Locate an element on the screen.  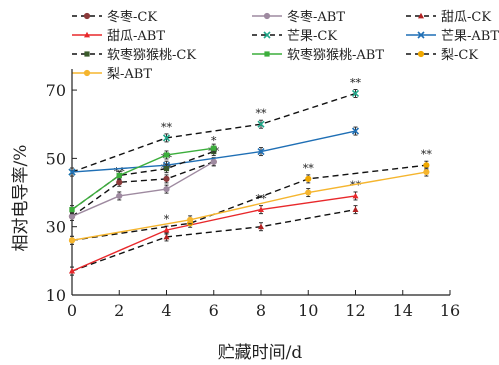
legend-entry: 梨-ABT is located at coordinates (112, 74).